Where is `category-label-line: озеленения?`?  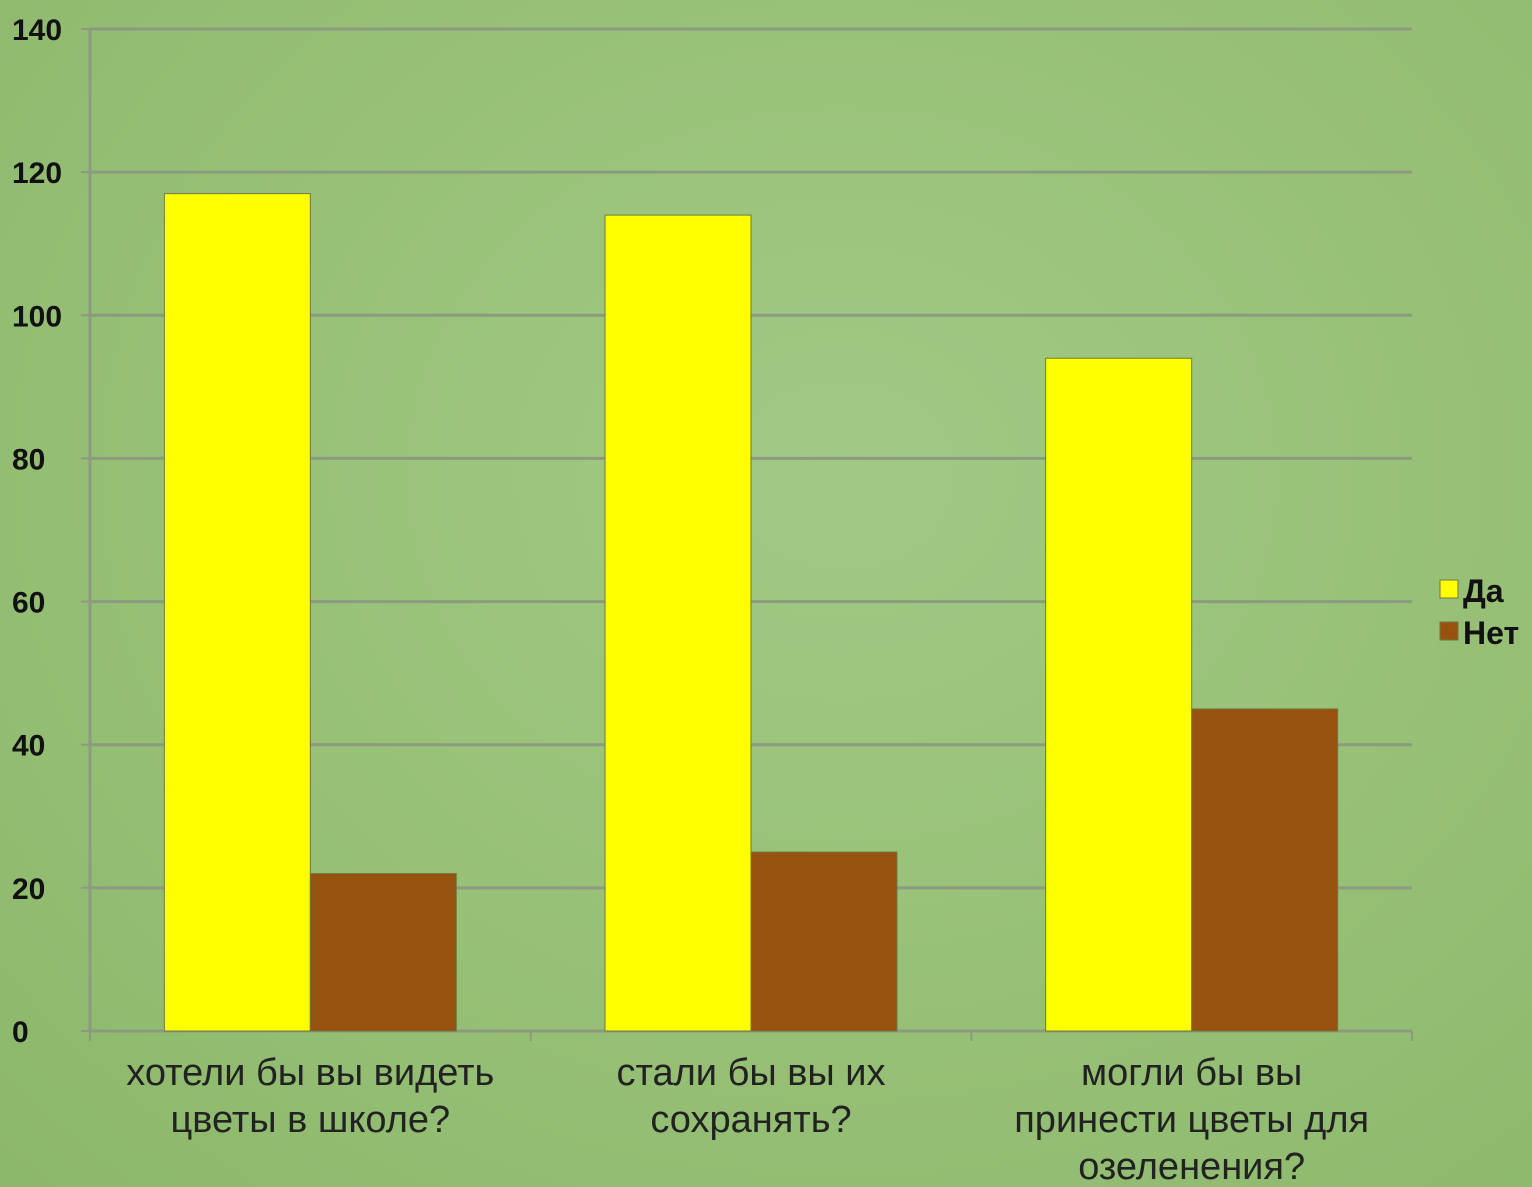 category-label-line: озеленения? is located at coordinates (1191, 1166).